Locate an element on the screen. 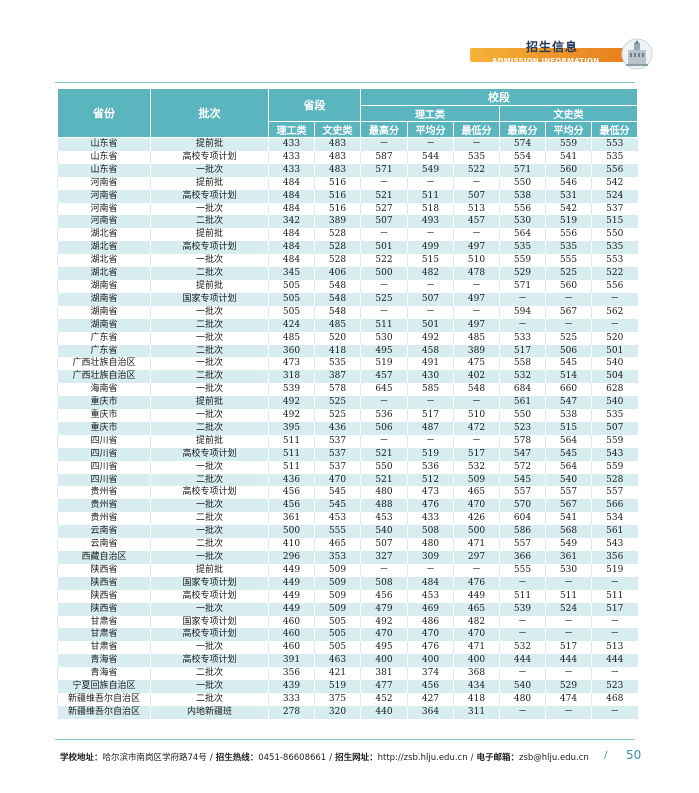 The image size is (699, 793). sci-avg-cell: 476 is located at coordinates (430, 648).